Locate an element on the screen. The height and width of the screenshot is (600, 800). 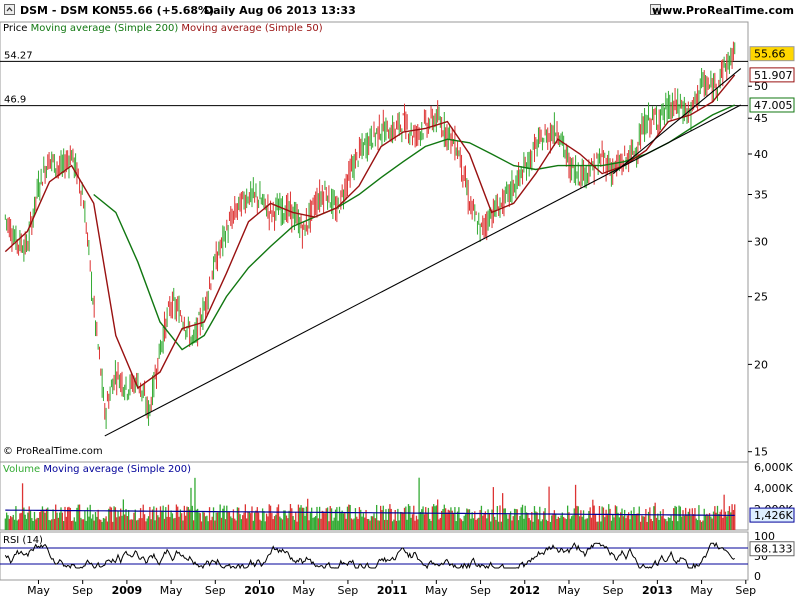
legend-volume: Volume is located at coordinates (22, 469).